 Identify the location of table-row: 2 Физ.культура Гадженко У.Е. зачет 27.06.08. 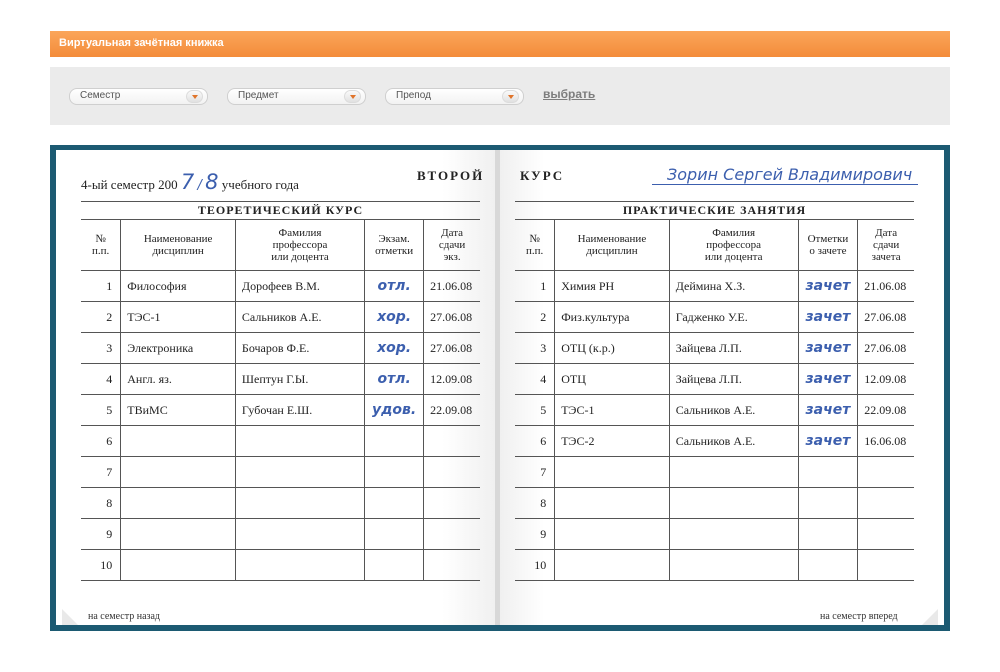
(714, 317).